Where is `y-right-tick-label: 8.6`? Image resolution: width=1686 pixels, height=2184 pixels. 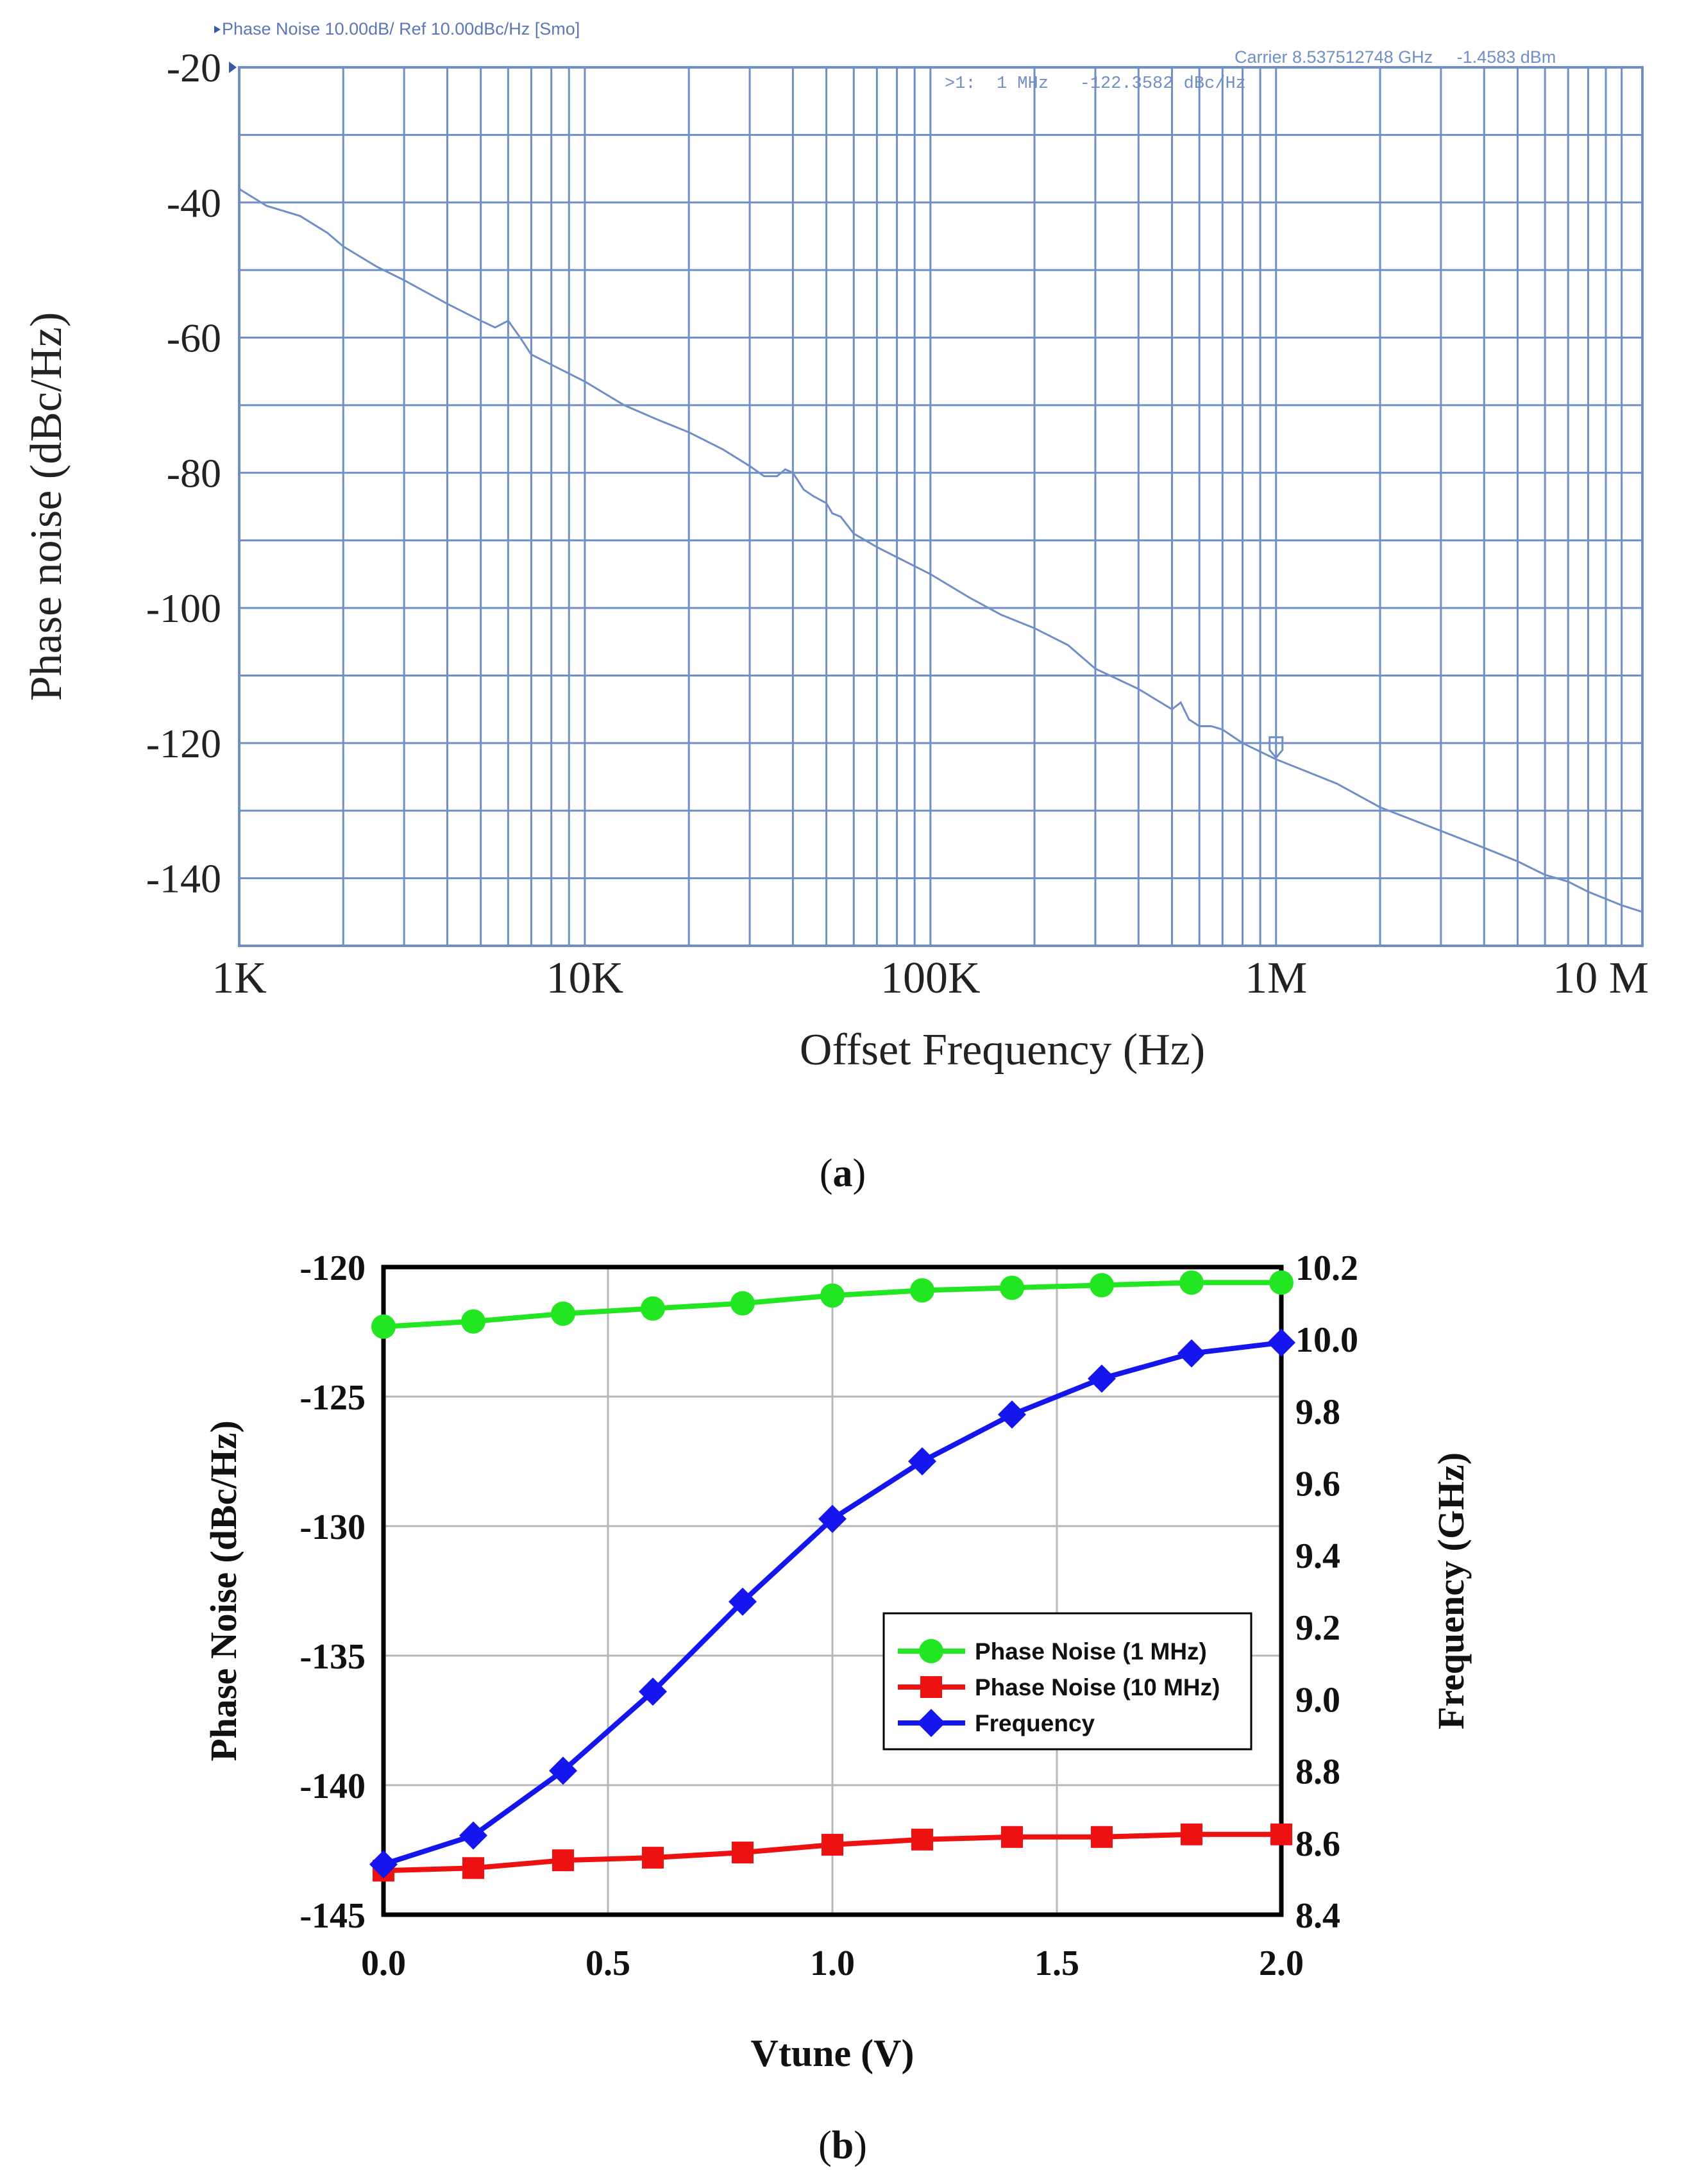 y-right-tick-label: 8.6 is located at coordinates (1318, 1844).